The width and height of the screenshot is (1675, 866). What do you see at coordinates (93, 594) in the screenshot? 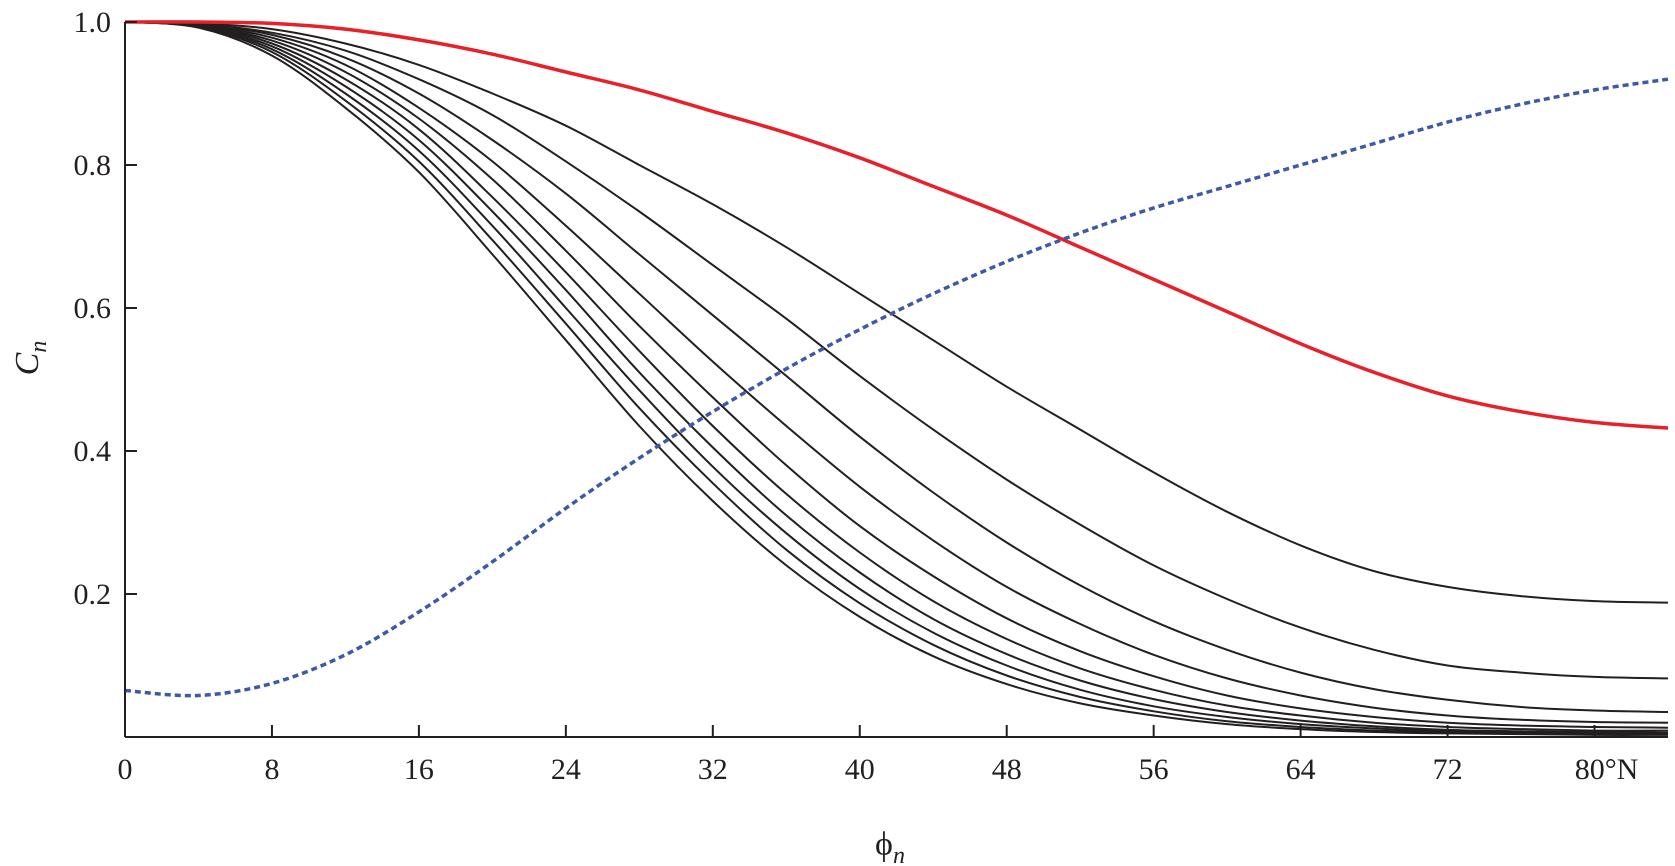
I see `y-tick-label: 0.2` at bounding box center [93, 594].